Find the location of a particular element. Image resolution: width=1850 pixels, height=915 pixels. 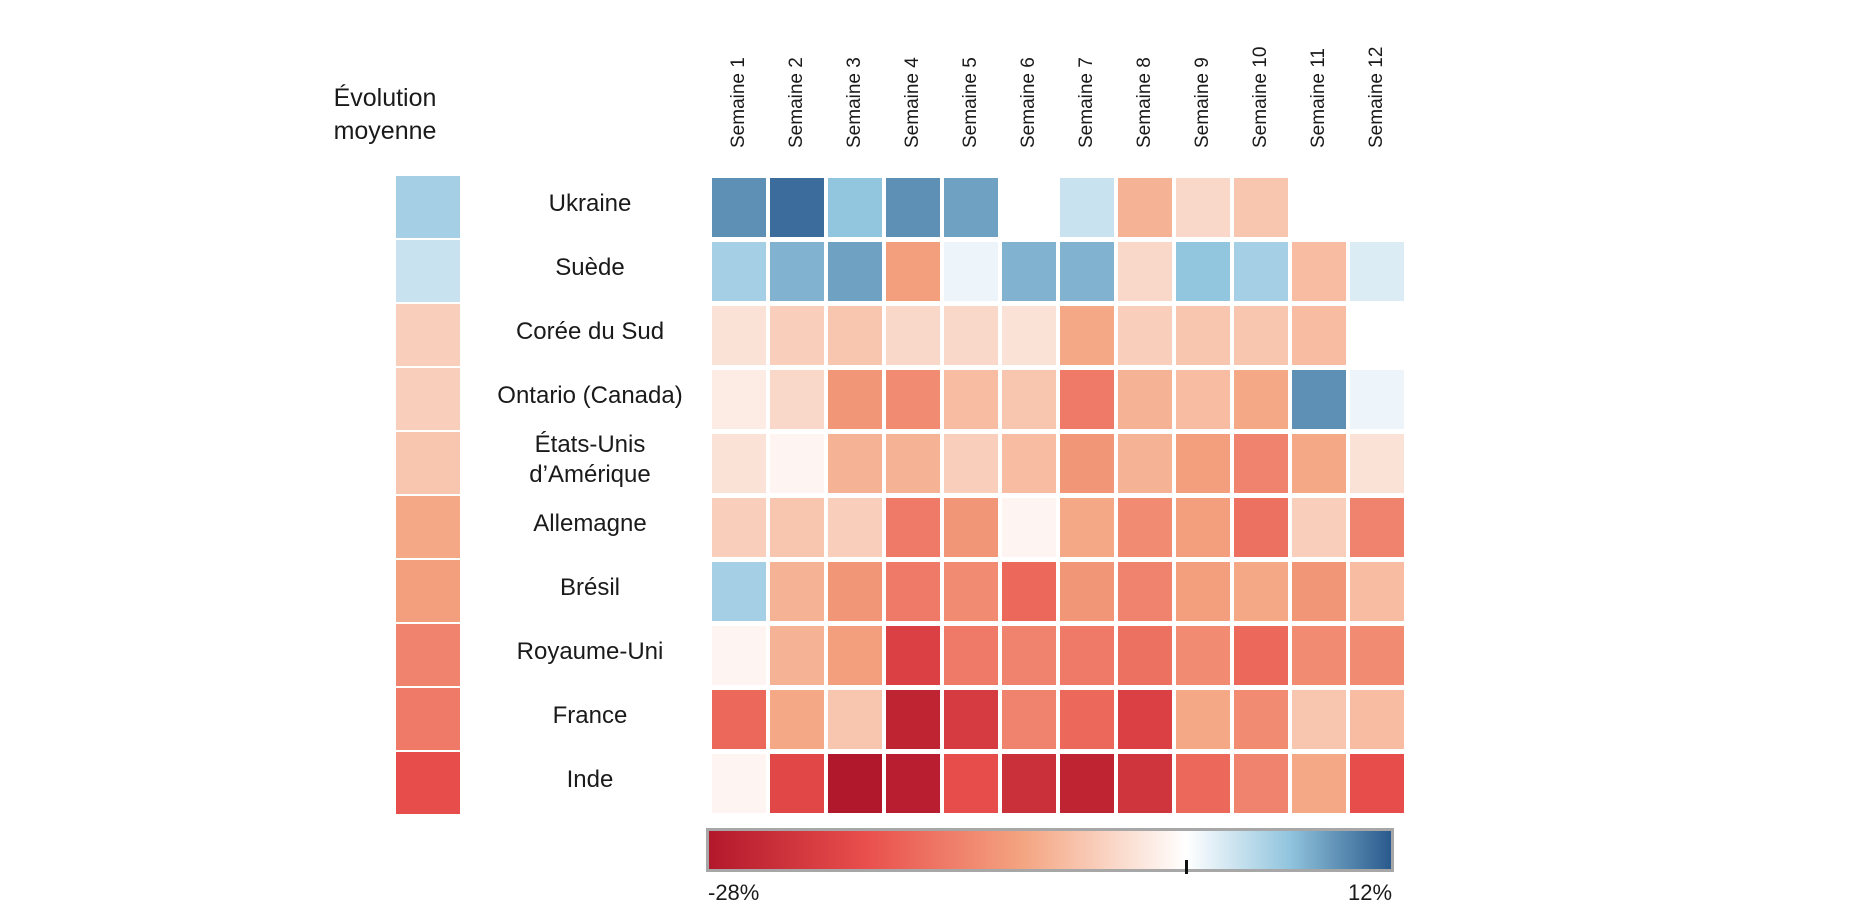

average-column-title: Évolution moyenne is located at coordinates (385, 114).